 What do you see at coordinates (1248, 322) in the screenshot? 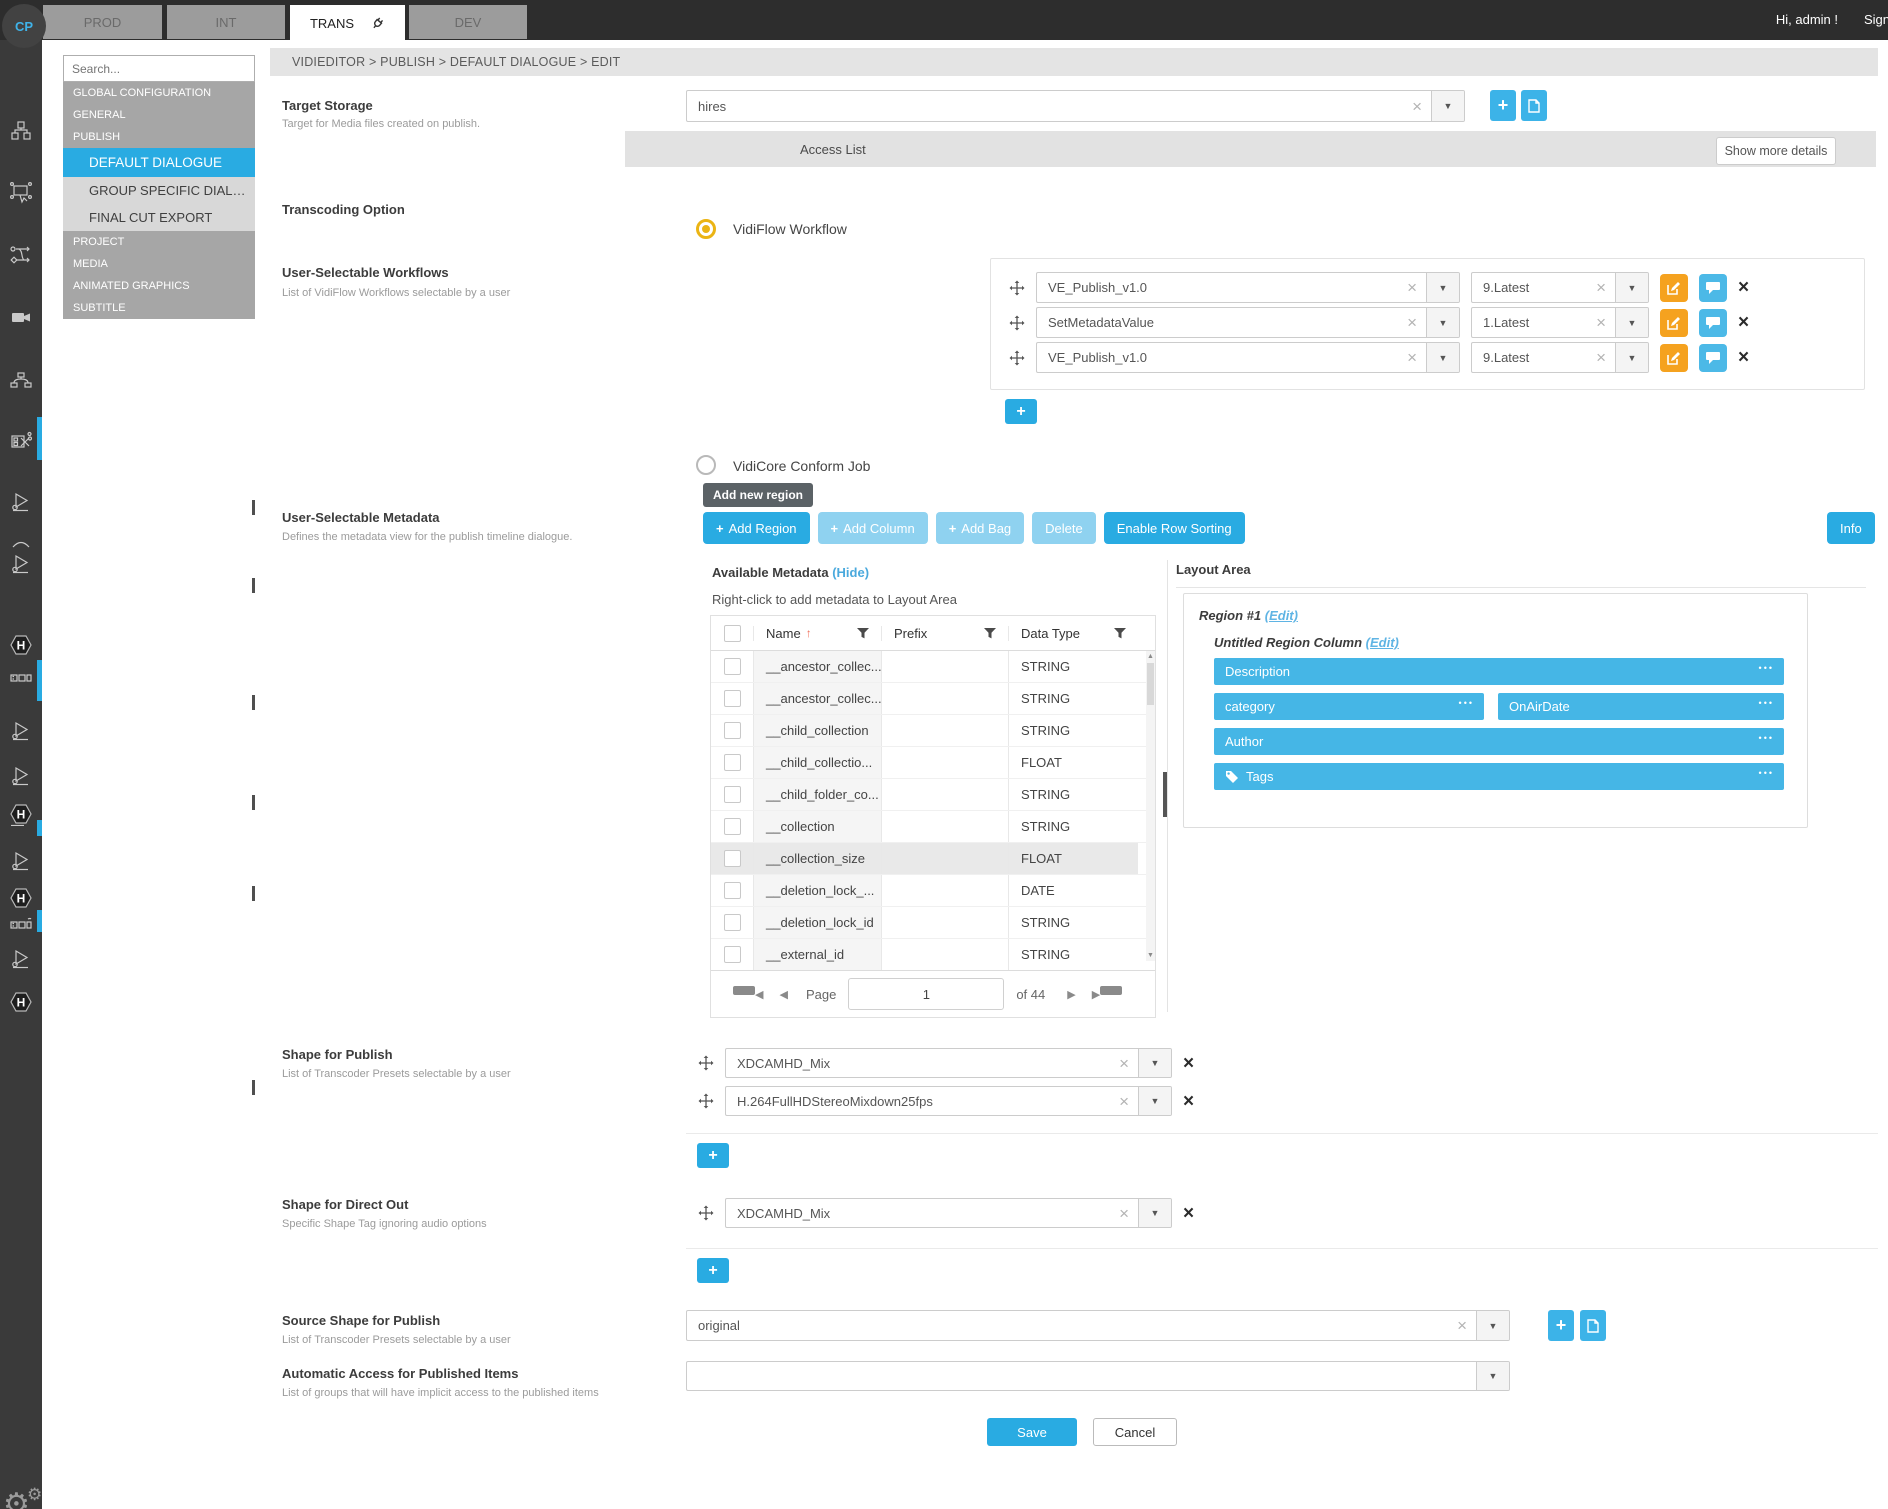
I see `workflow-name-combobox: SetMetadataValue × ▼` at bounding box center [1248, 322].